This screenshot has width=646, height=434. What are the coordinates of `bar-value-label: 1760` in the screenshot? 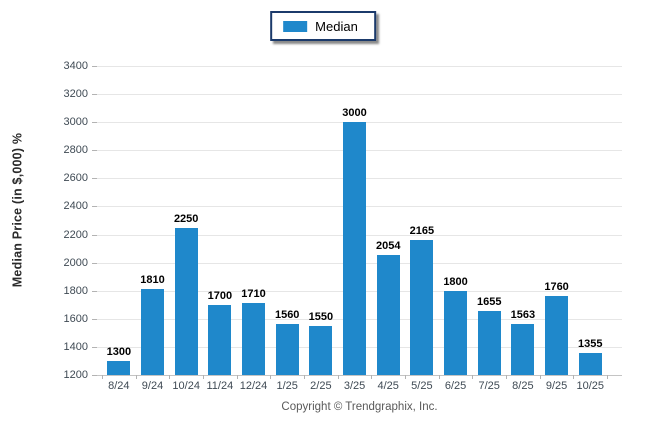 It's located at (556, 287).